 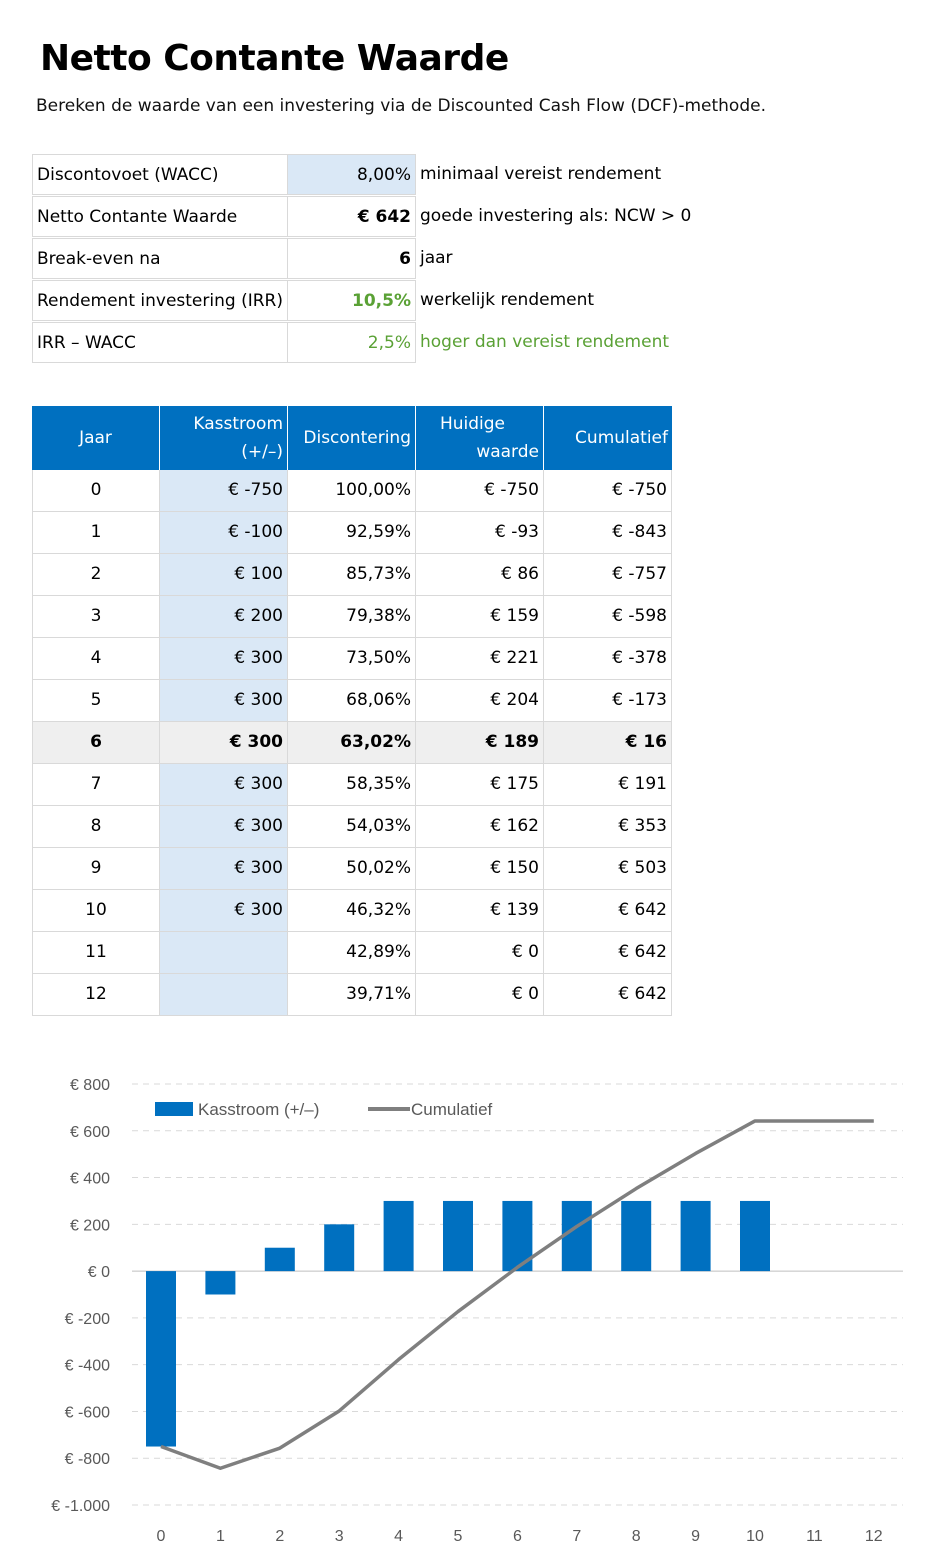 What do you see at coordinates (480, 743) in the screenshot?
I see `cell-huidige-waarde: € 189` at bounding box center [480, 743].